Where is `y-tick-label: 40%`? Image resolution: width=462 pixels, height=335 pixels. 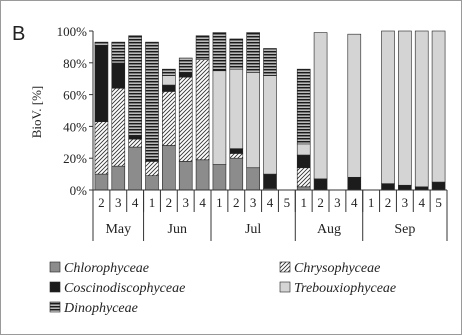
y-tick-label: 40% is located at coordinates (75, 126).